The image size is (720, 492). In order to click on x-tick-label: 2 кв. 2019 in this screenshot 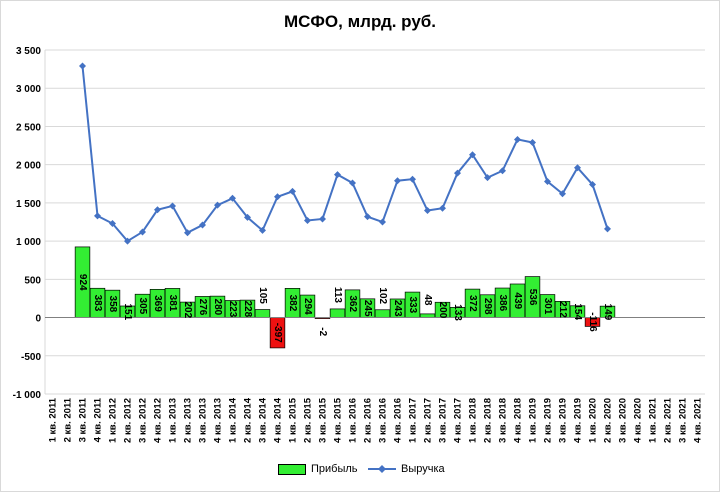, I will do `click(548, 420)`.